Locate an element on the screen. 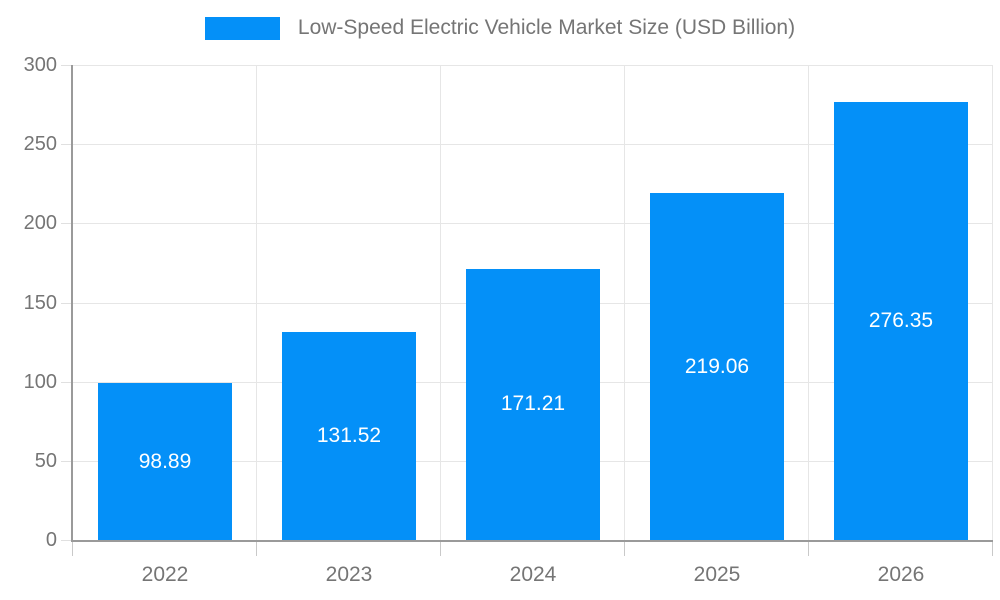  x-axis-tick-label: 2026 is located at coordinates (901, 574).